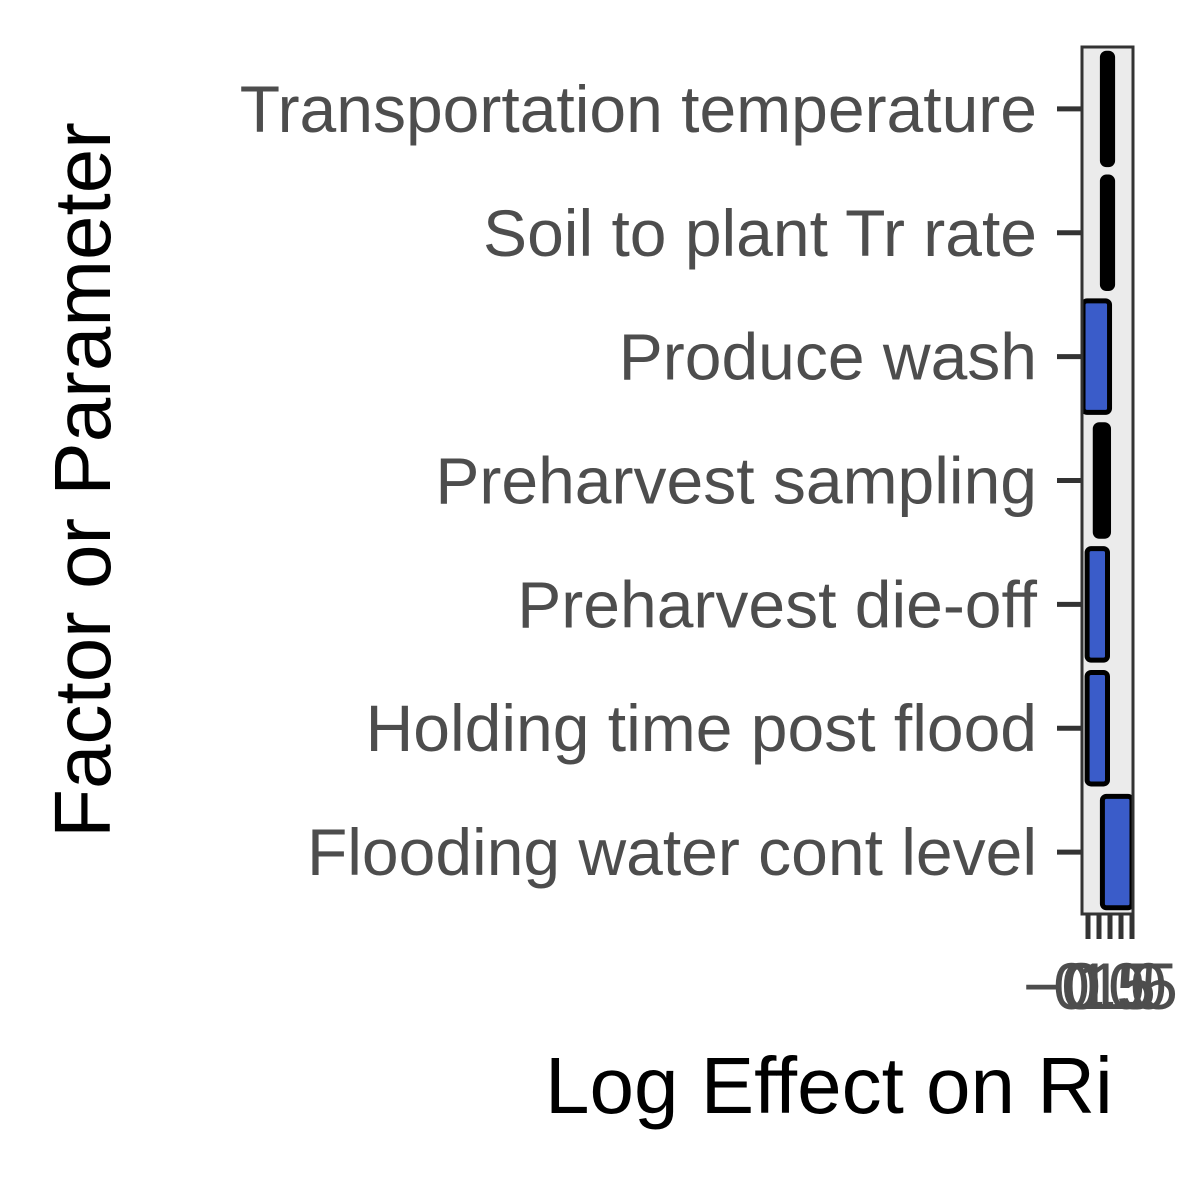 This screenshot has width=1181, height=1181. Describe the element at coordinates (638, 109) in the screenshot. I see `category-label: Transportation temperature` at that location.